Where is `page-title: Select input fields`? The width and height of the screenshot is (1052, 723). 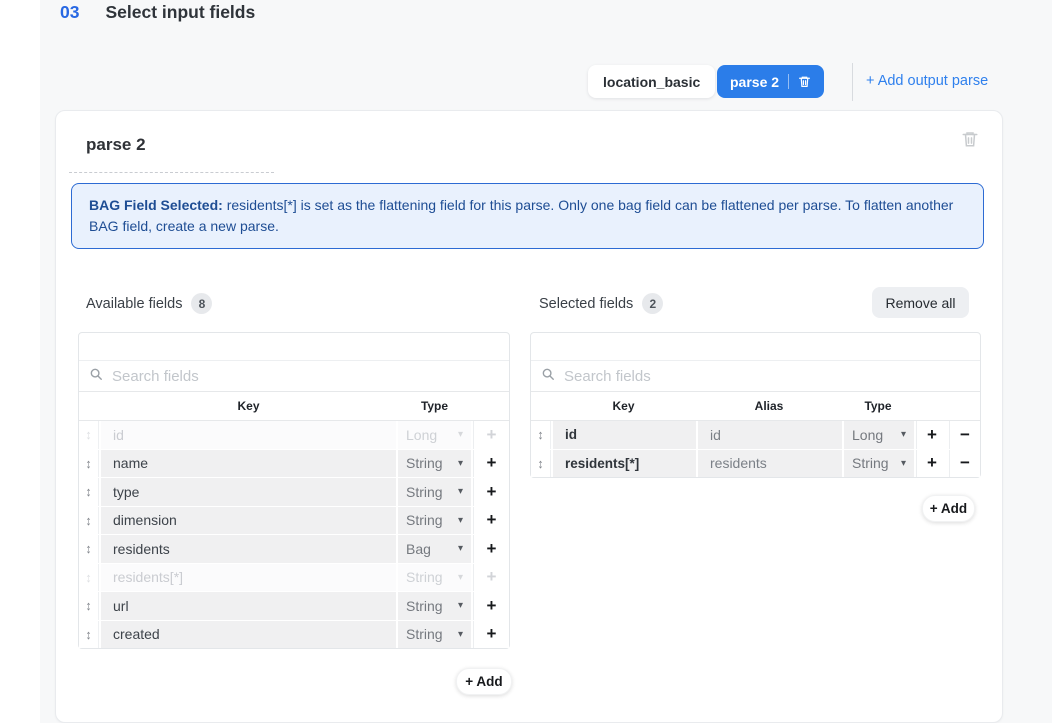
page-title: Select input fields is located at coordinates (180, 12).